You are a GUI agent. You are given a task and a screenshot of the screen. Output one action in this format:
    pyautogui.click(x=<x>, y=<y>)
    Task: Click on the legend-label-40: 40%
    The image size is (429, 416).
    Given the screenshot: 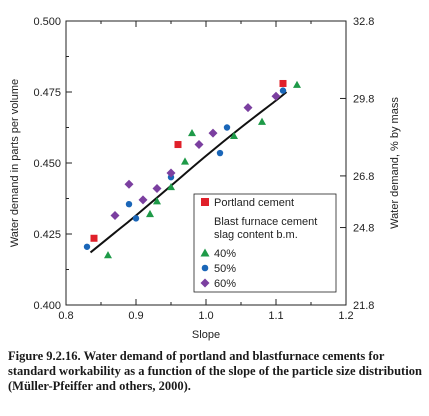 What is the action you would take?
    pyautogui.click(x=225, y=254)
    